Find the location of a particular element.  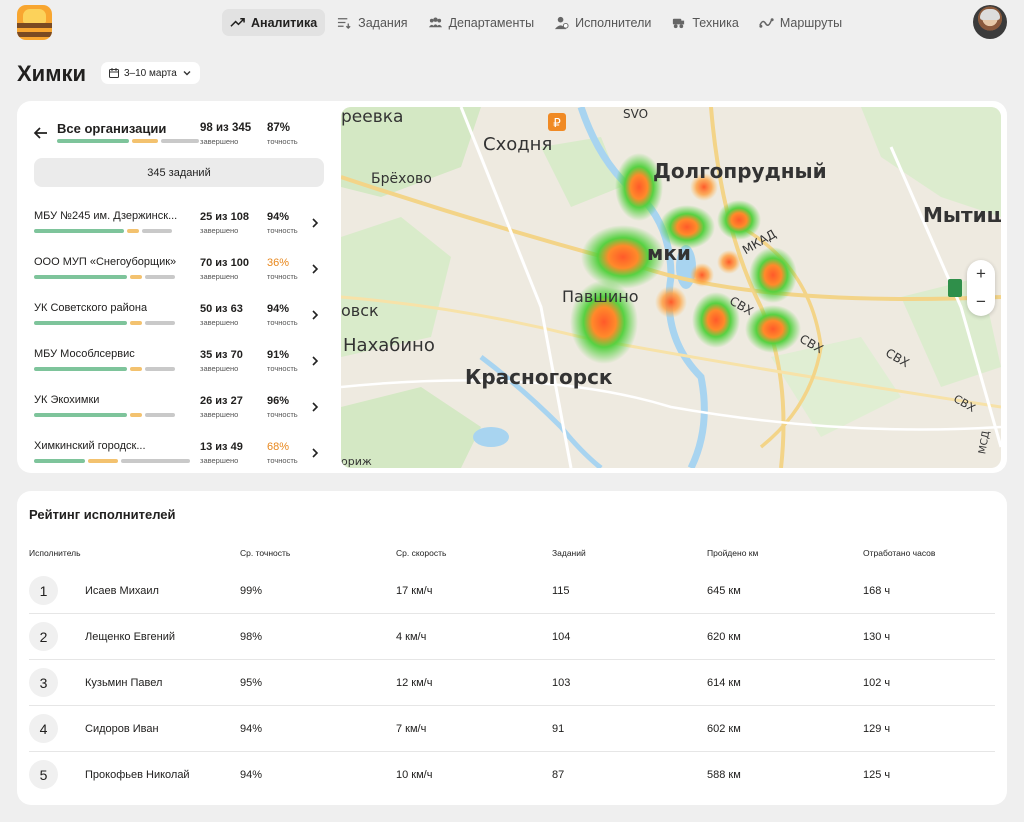

zoom-control: + − is located at coordinates (981, 288).